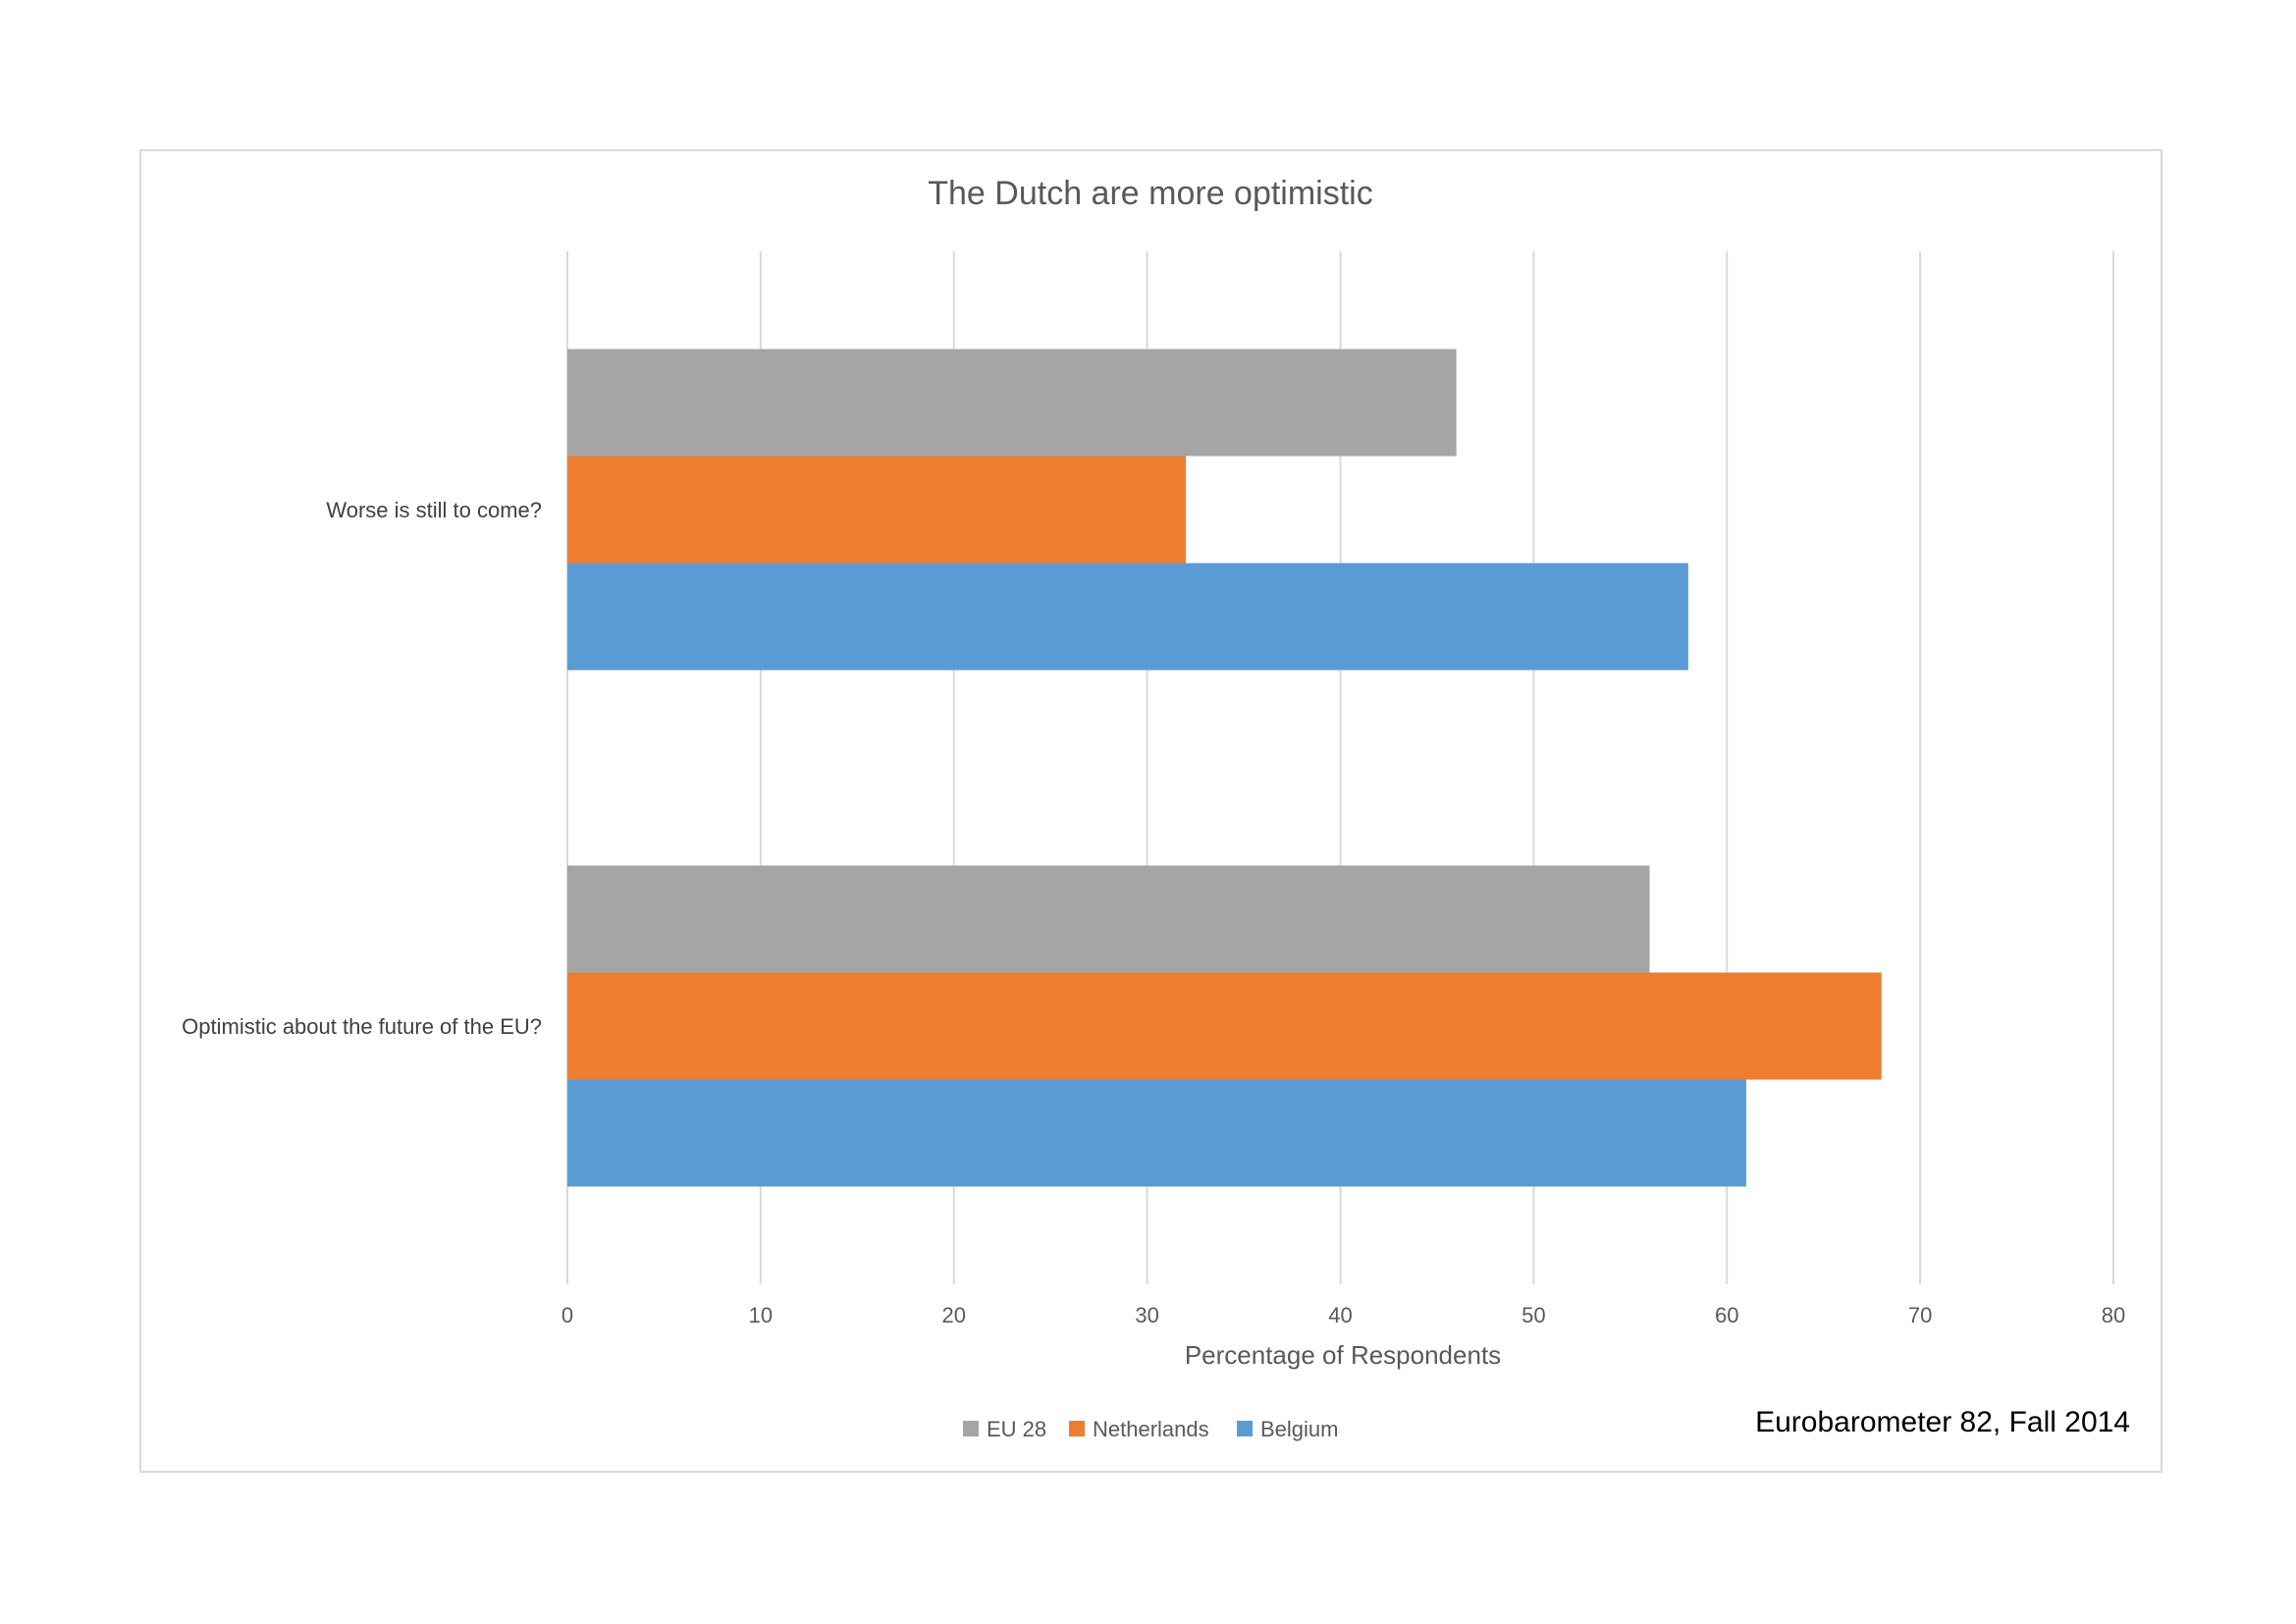 The height and width of the screenshot is (1624, 2296). I want to click on x-axis-title: Percentage of Respondents, so click(1343, 1355).